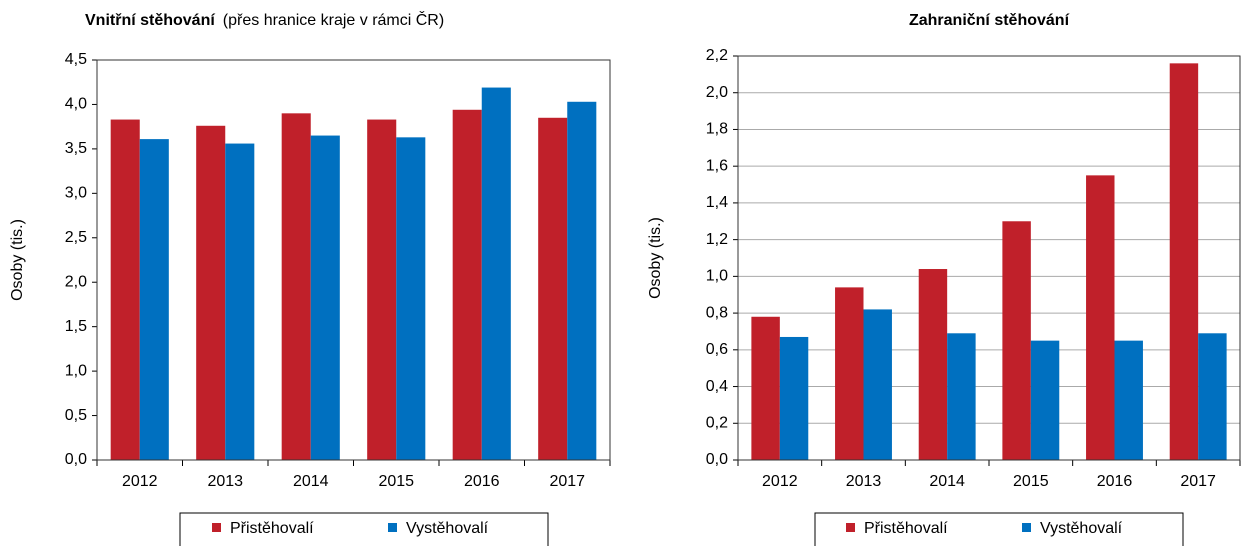  Describe the element at coordinates (150, 20) in the screenshot. I see `title: Vnitřní stěhování` at that location.